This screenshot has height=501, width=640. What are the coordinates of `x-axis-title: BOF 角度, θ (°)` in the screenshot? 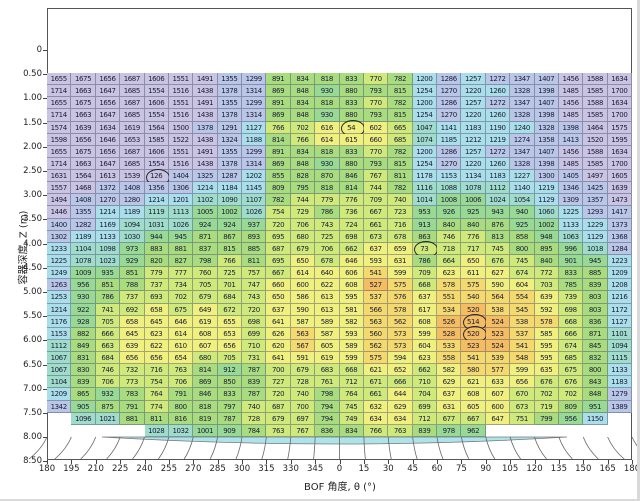 It's located at (340, 487).